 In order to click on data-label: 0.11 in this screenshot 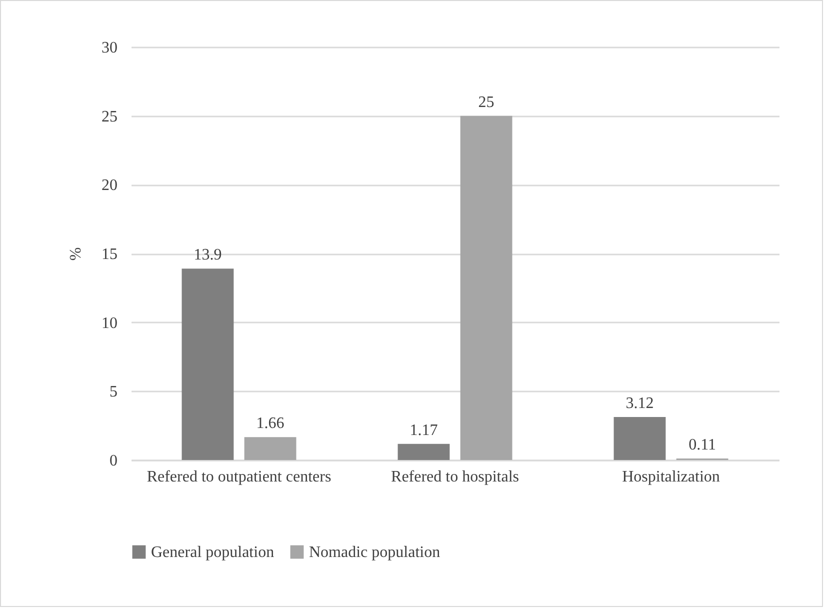, I will do `click(702, 445)`.